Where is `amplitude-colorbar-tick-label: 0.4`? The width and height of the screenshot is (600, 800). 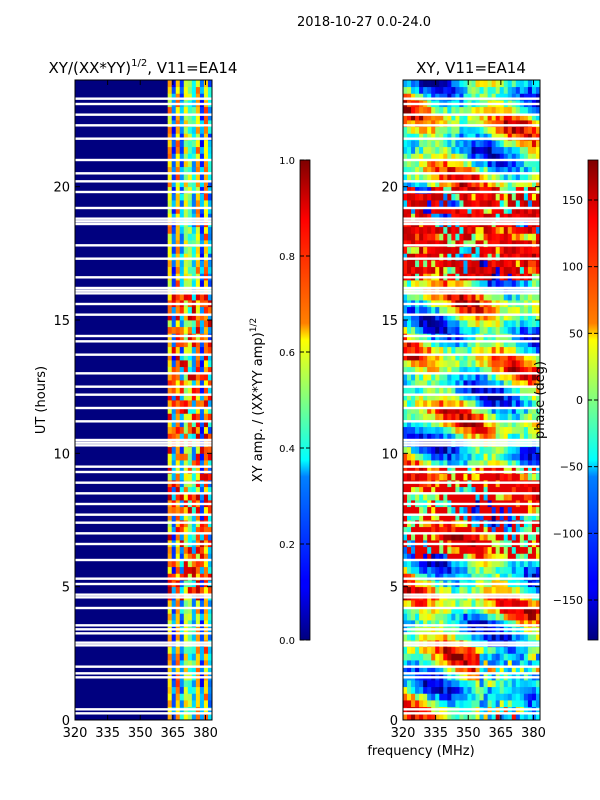 amplitude-colorbar-tick-label: 0.4 is located at coordinates (287, 449).